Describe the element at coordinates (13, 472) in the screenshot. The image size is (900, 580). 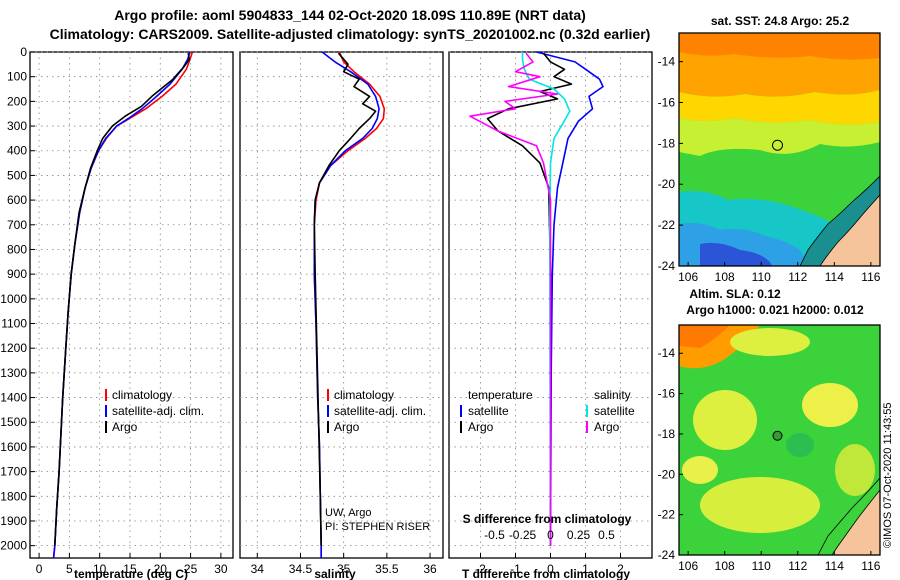
I see `depth-tick-label: 1700` at that location.